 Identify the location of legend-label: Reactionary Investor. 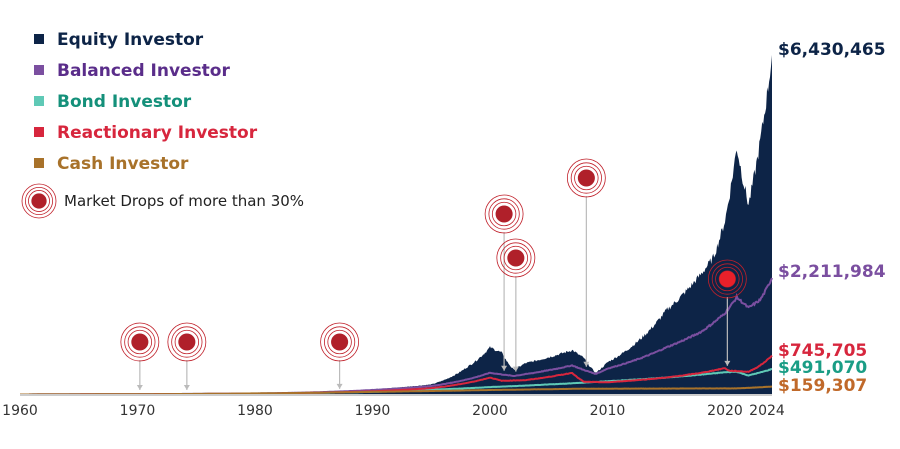
(157, 133).